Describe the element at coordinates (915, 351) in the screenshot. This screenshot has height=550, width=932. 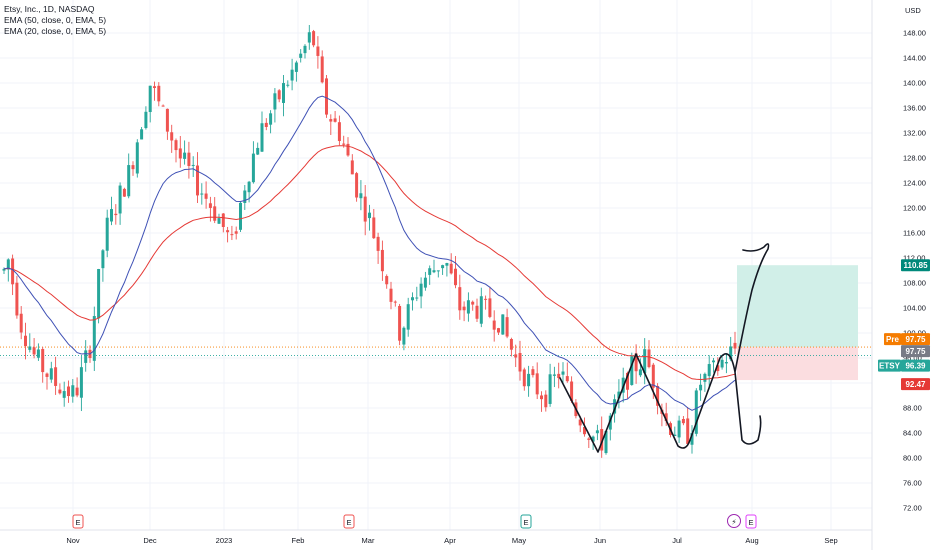
I see `last-price-tag-bg` at that location.